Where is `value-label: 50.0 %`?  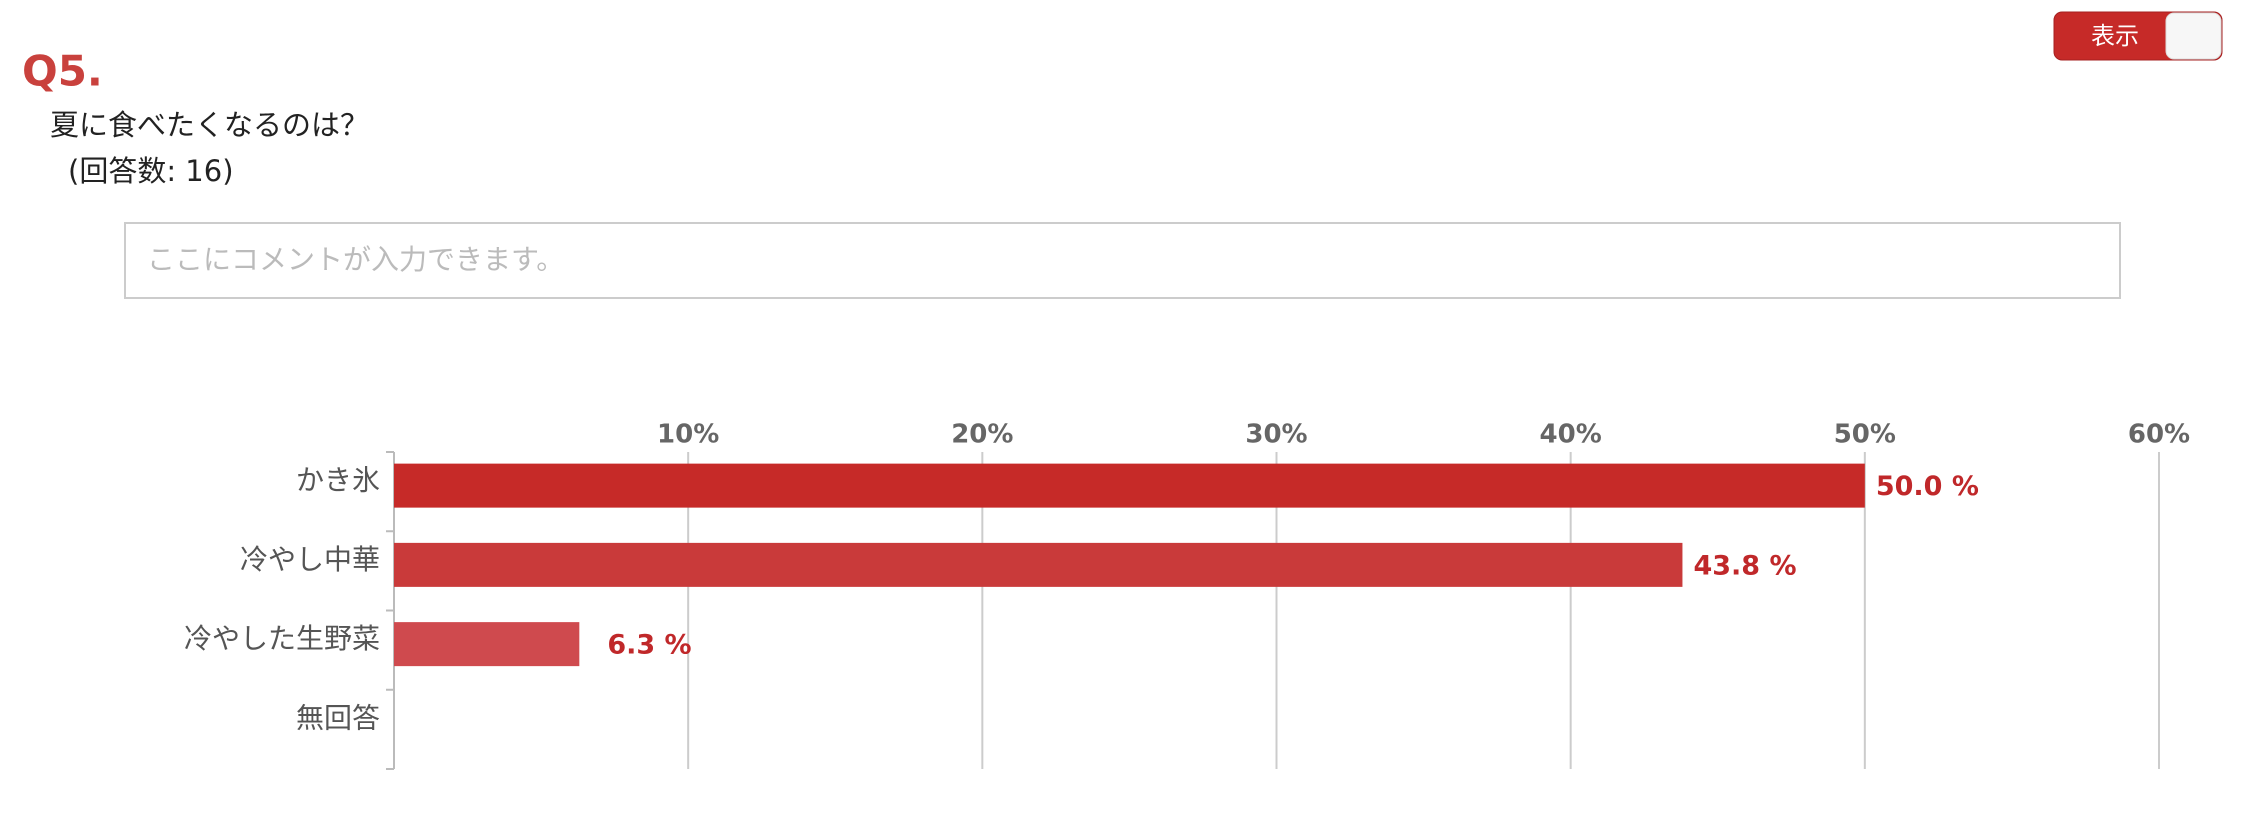
value-label: 50.0 % is located at coordinates (1927, 486).